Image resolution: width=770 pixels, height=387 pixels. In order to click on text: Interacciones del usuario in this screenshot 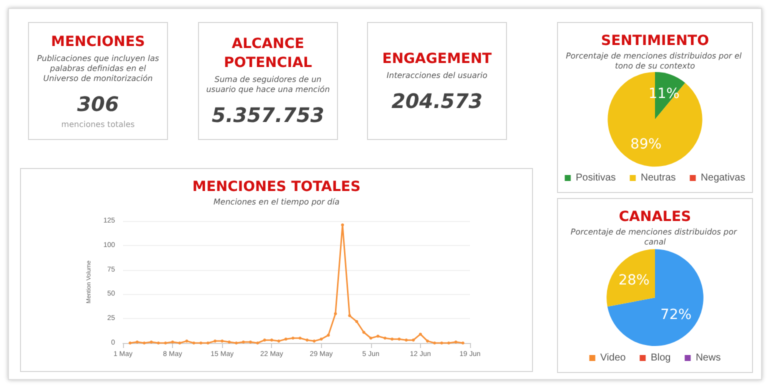, I will do `click(437, 75)`.